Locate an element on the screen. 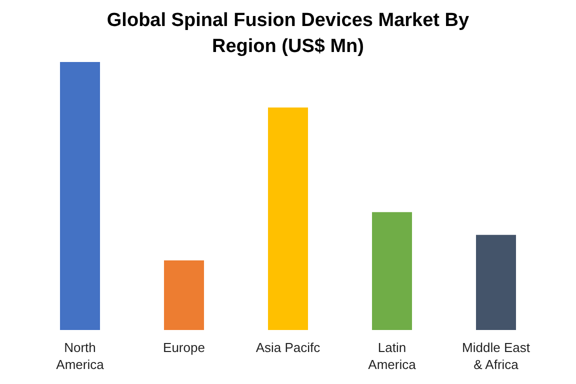 This screenshot has height=384, width=576. chart-title: Global Spinal Fusion Devices Market By Region (US$ Mn) is located at coordinates (288, 34).